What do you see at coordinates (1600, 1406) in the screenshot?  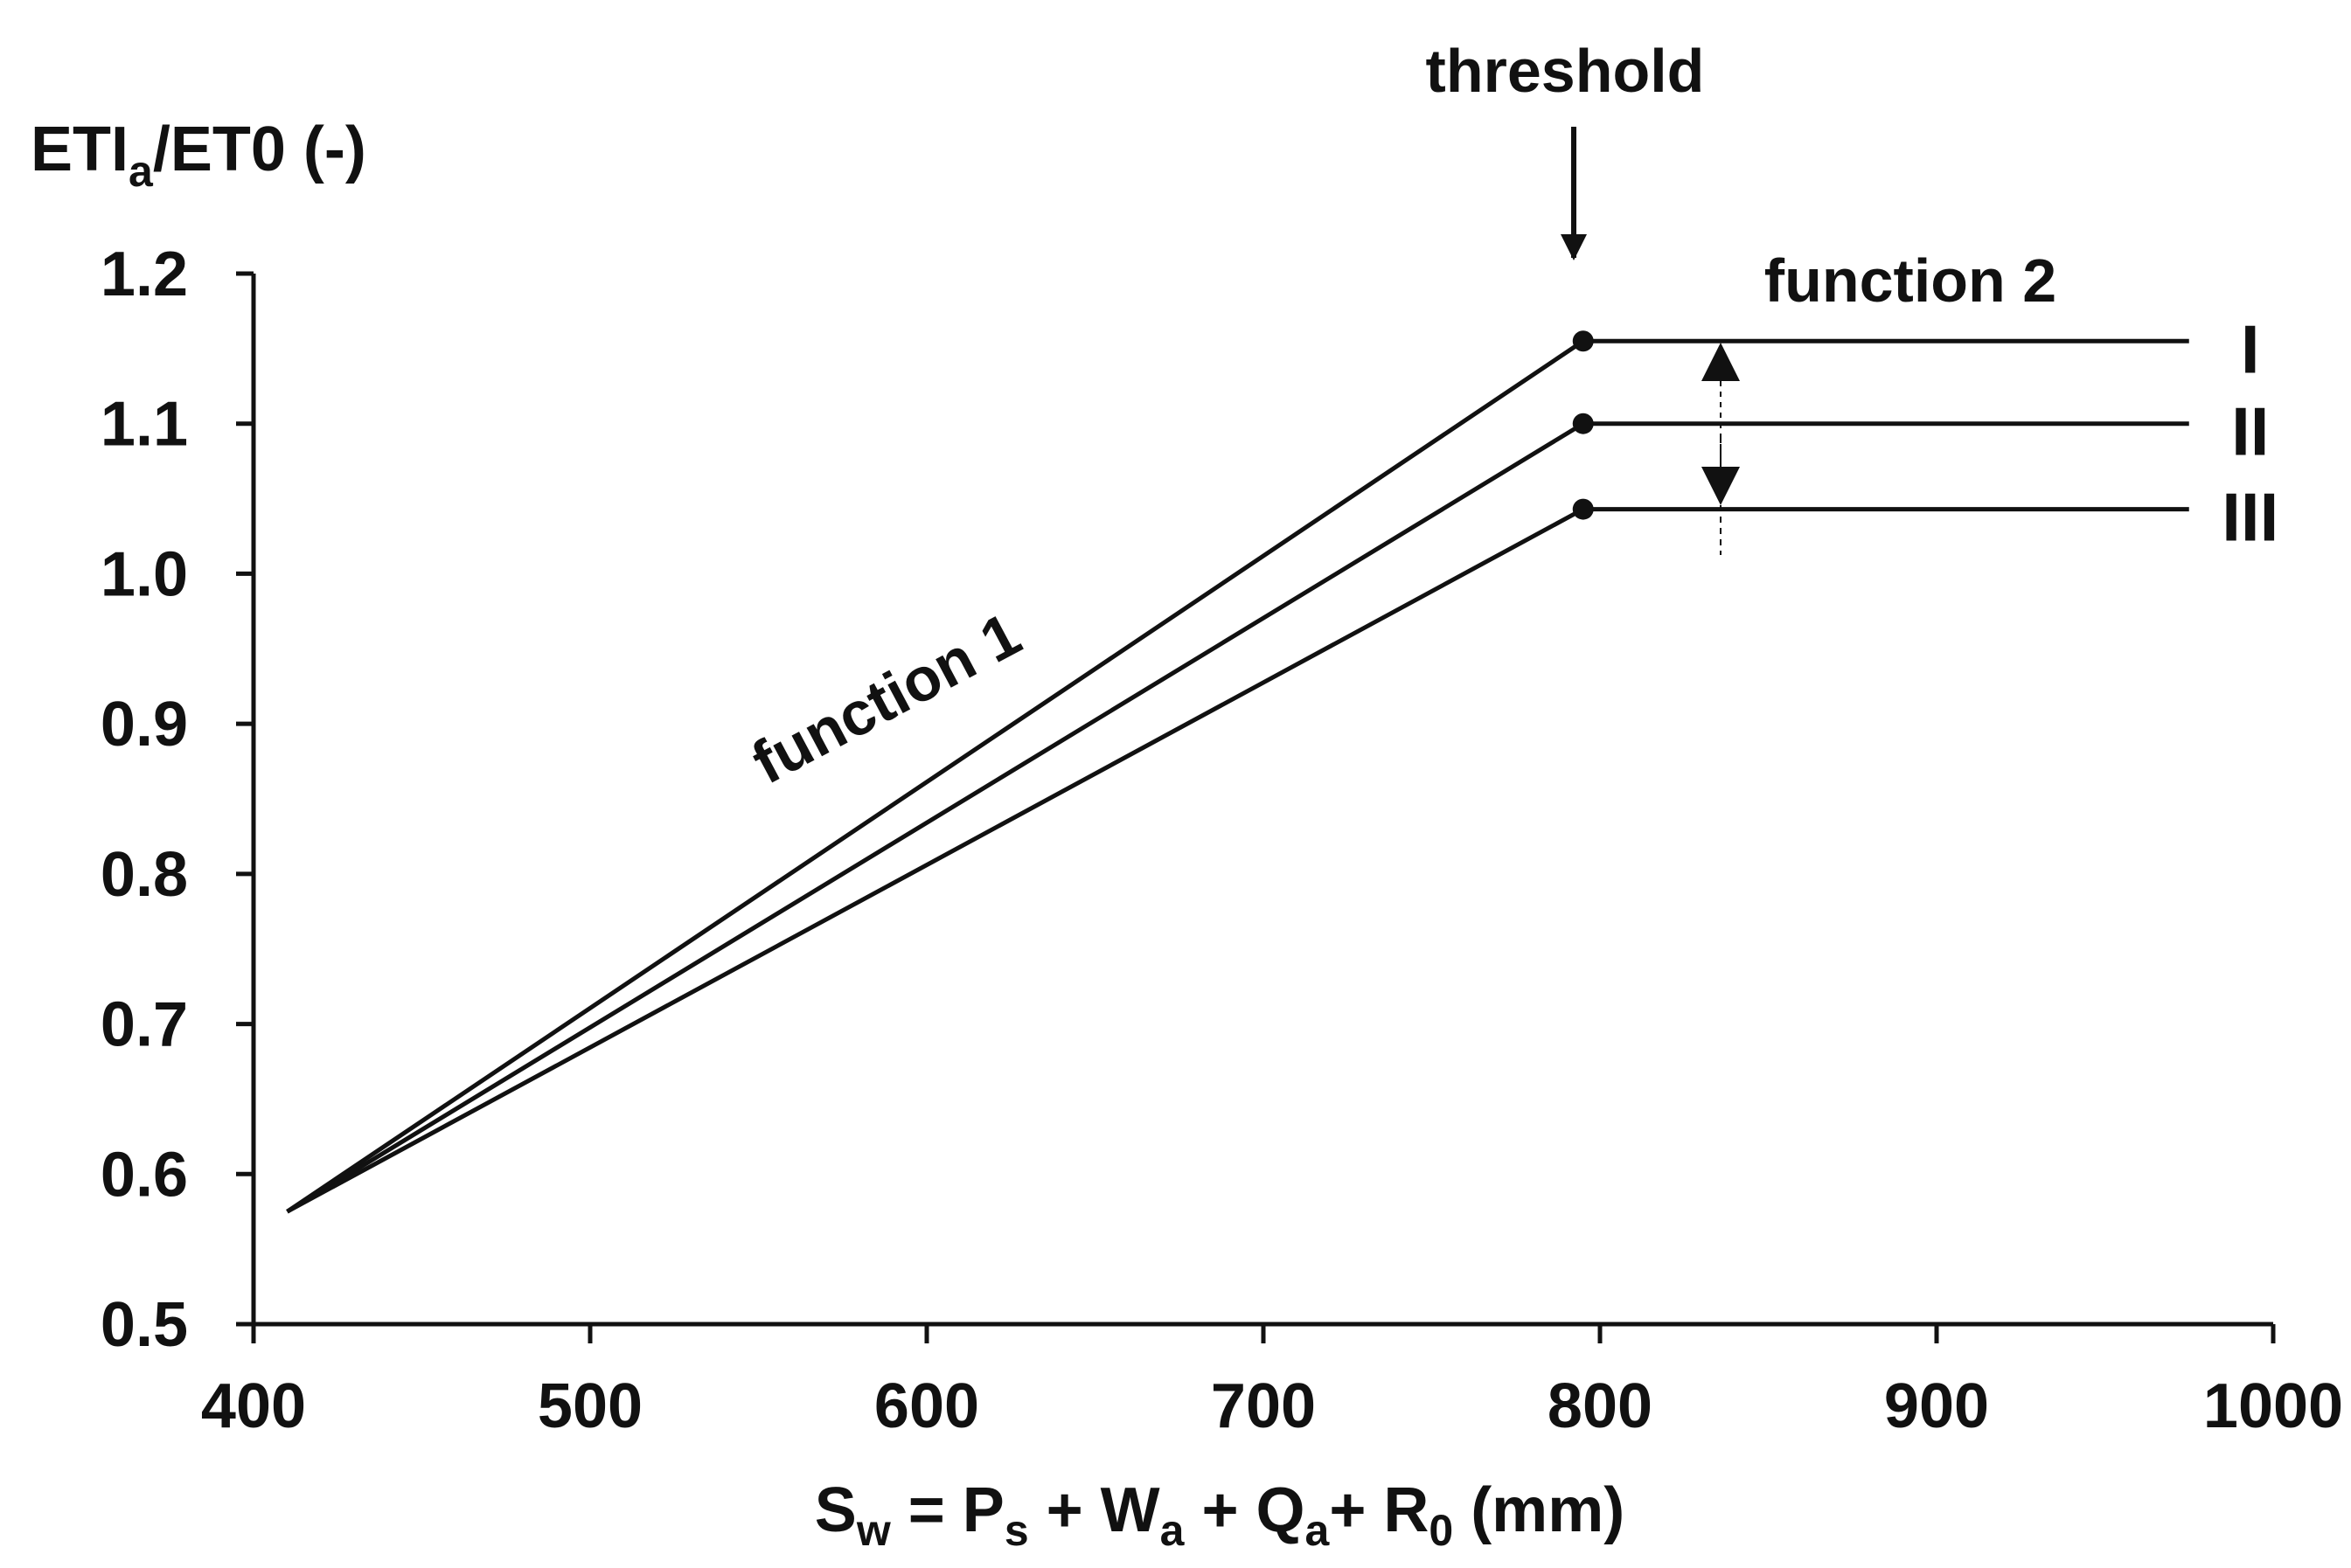 I see `x-tick-label: 800` at bounding box center [1600, 1406].